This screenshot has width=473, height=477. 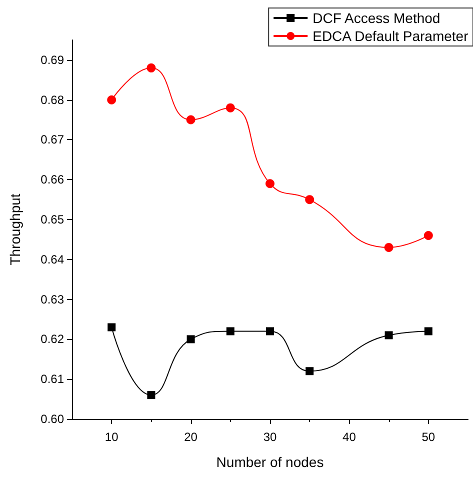 What do you see at coordinates (376, 18) in the screenshot?
I see `legend-label: DCF Access Method` at bounding box center [376, 18].